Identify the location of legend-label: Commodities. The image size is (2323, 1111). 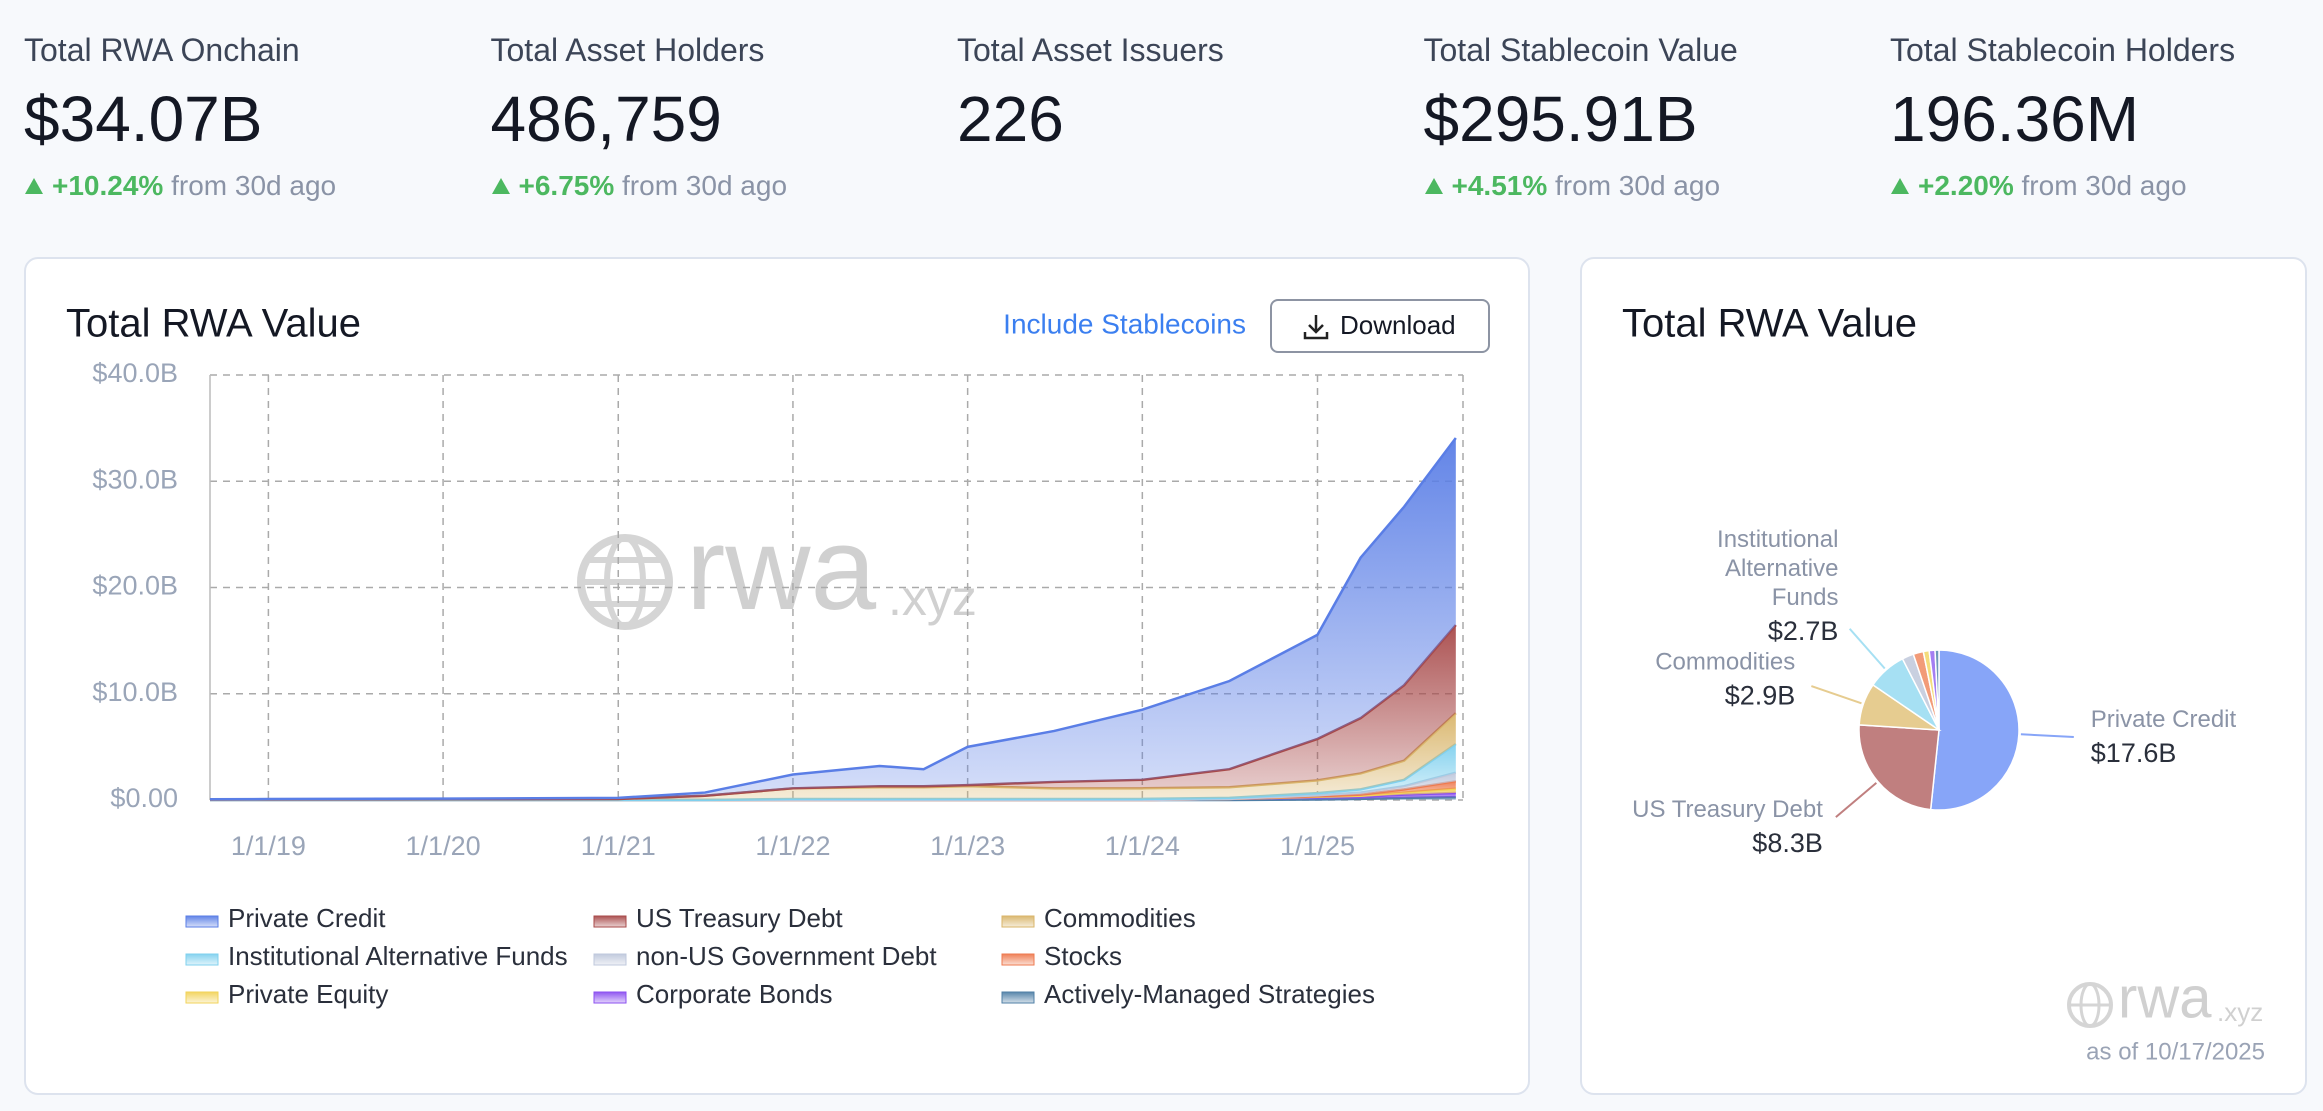
(1120, 918).